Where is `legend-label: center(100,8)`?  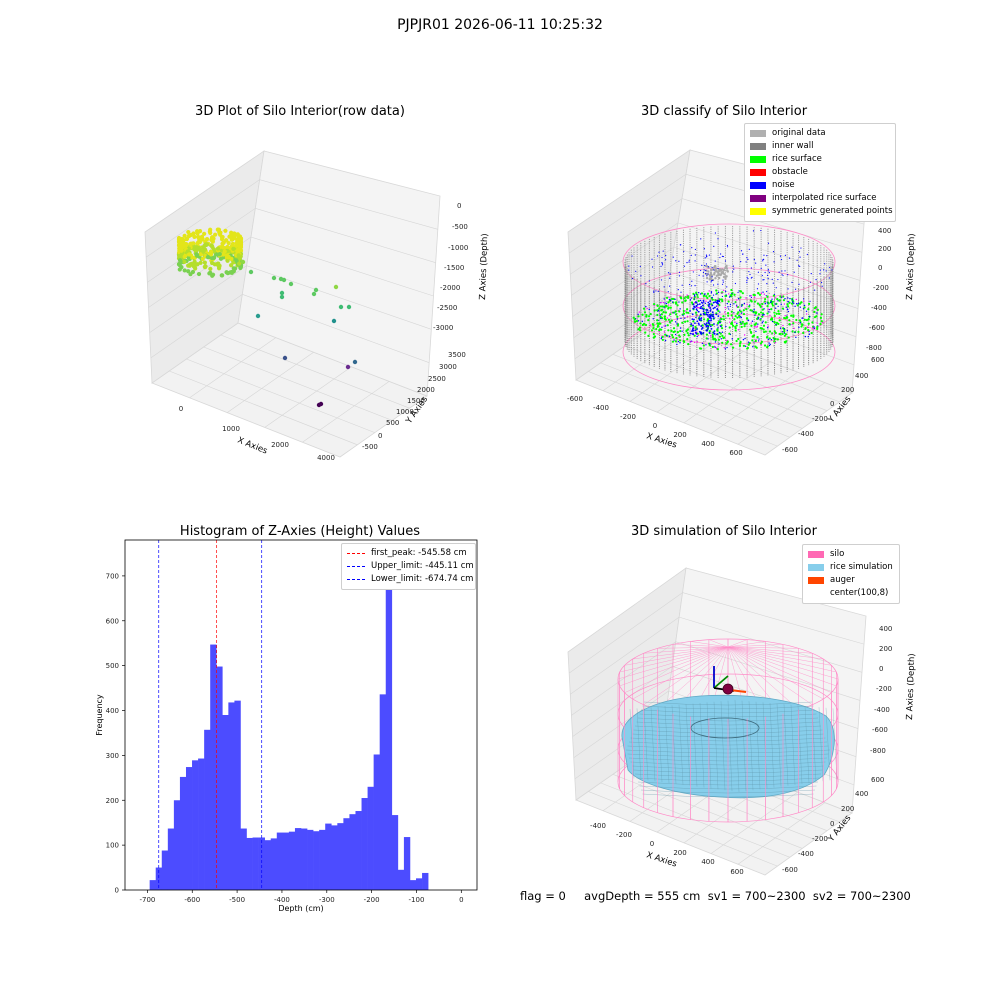 legend-label: center(100,8) is located at coordinates (859, 593).